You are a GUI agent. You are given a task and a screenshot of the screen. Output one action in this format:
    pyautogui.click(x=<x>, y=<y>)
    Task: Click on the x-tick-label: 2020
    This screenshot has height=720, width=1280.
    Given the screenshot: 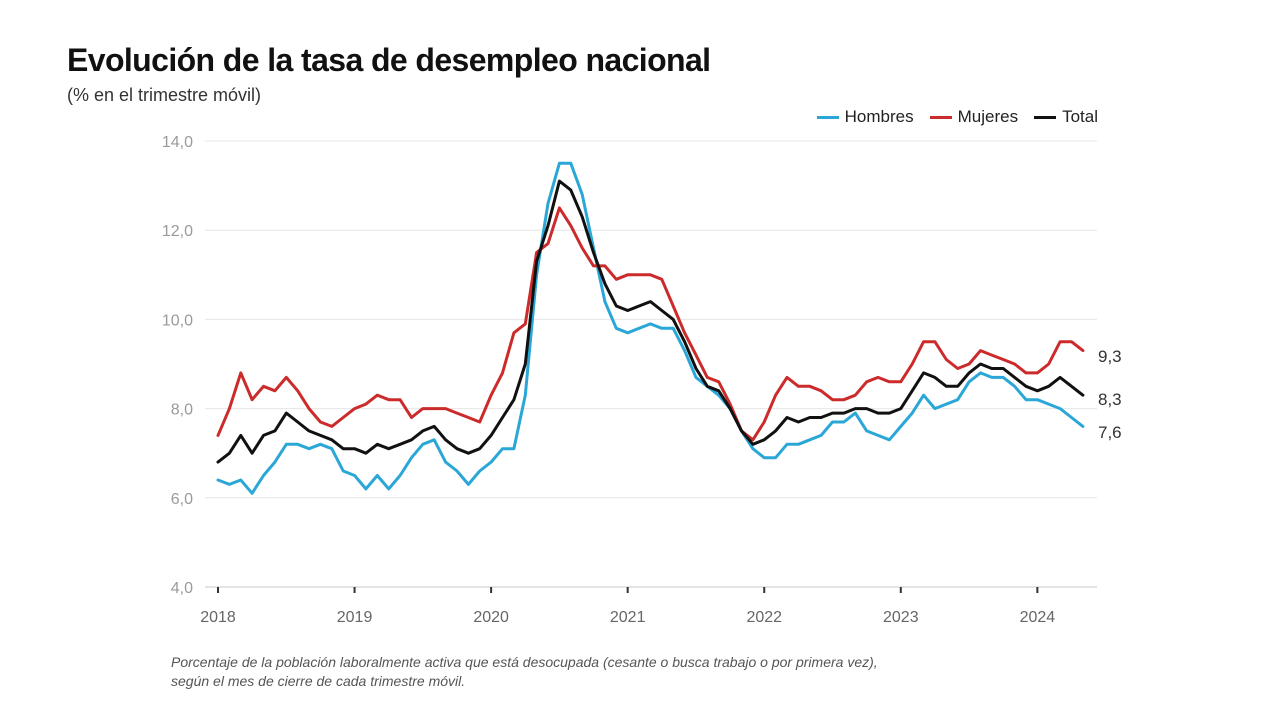 What is the action you would take?
    pyautogui.click(x=491, y=617)
    